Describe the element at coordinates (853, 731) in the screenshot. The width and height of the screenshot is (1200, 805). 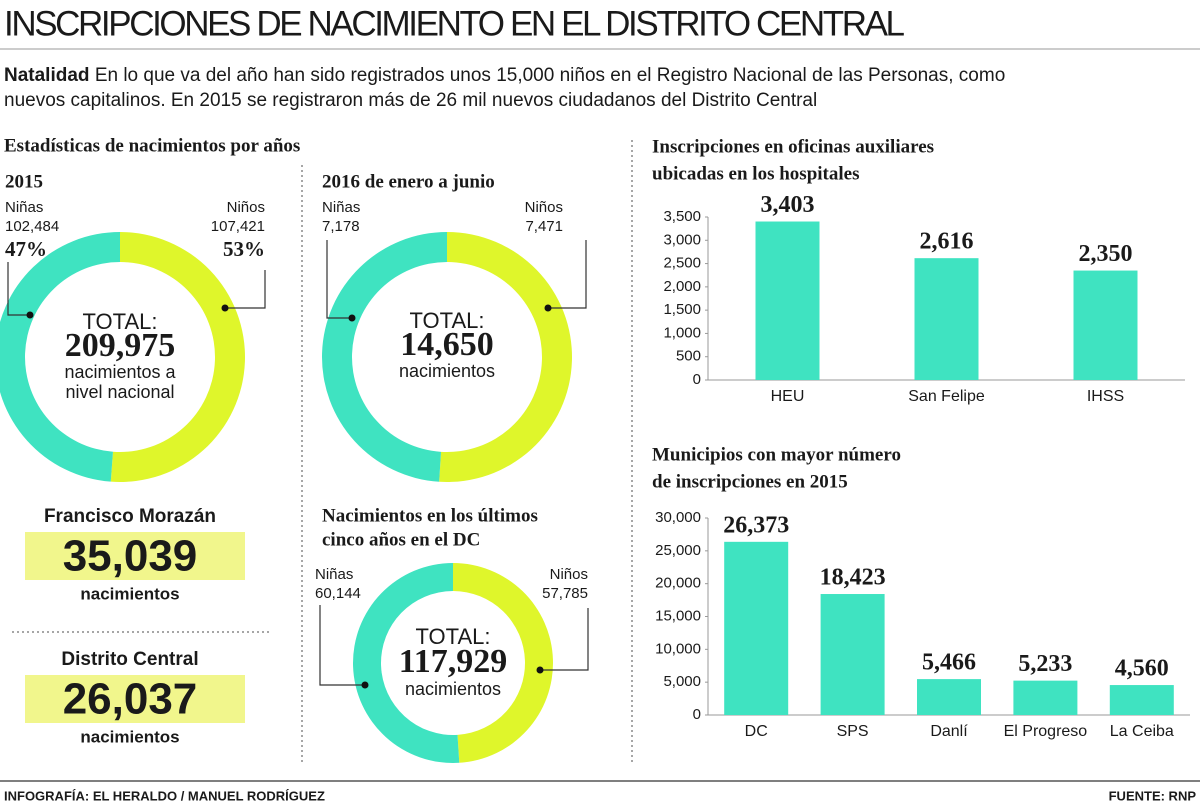
I see `x-tick-label: SPS` at that location.